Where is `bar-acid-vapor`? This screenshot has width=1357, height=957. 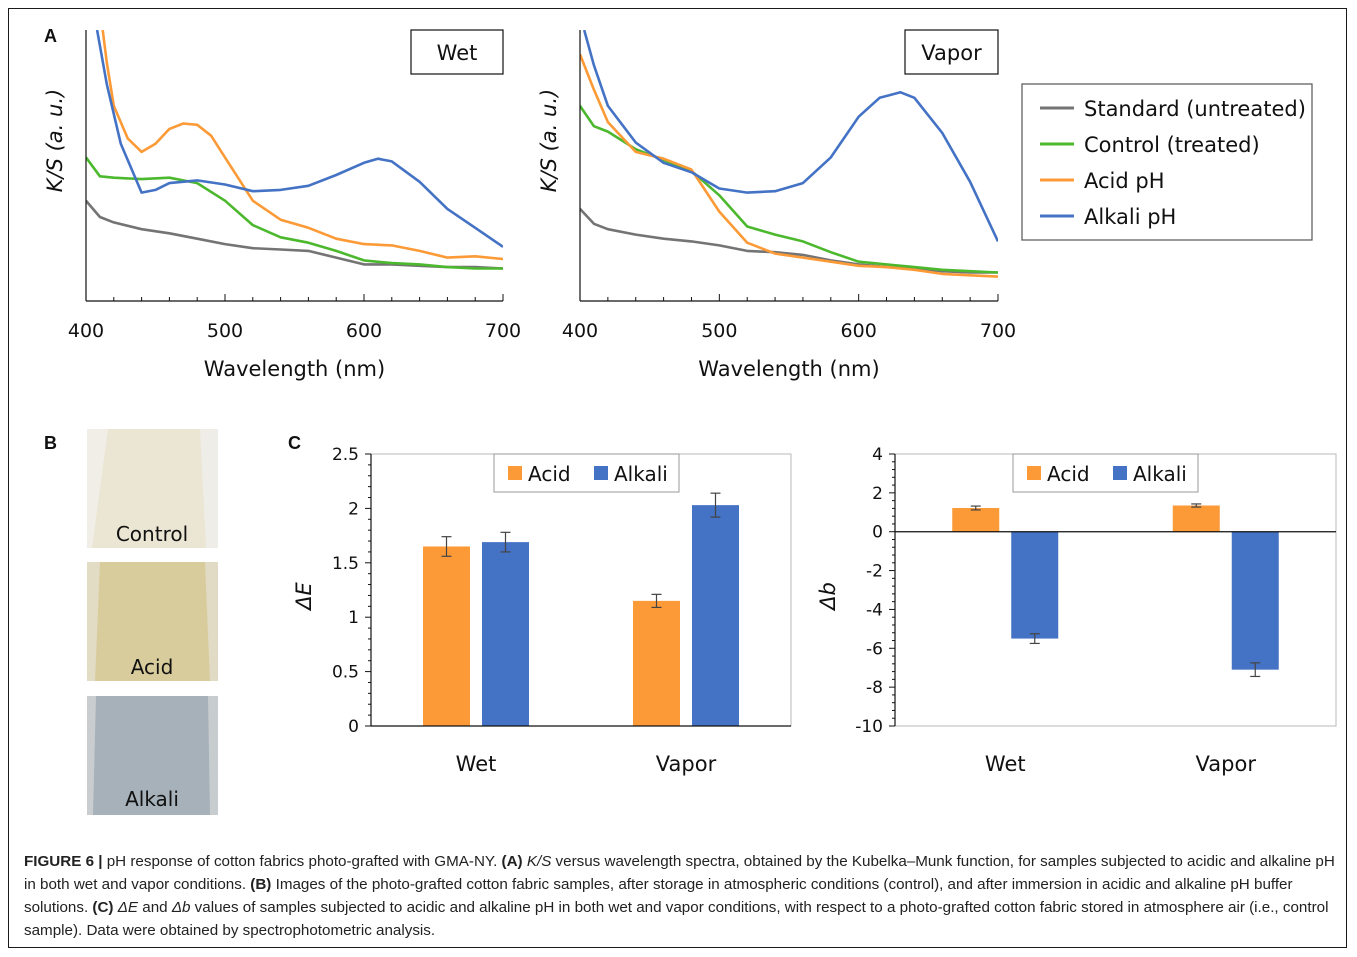 bar-acid-vapor is located at coordinates (1196, 518).